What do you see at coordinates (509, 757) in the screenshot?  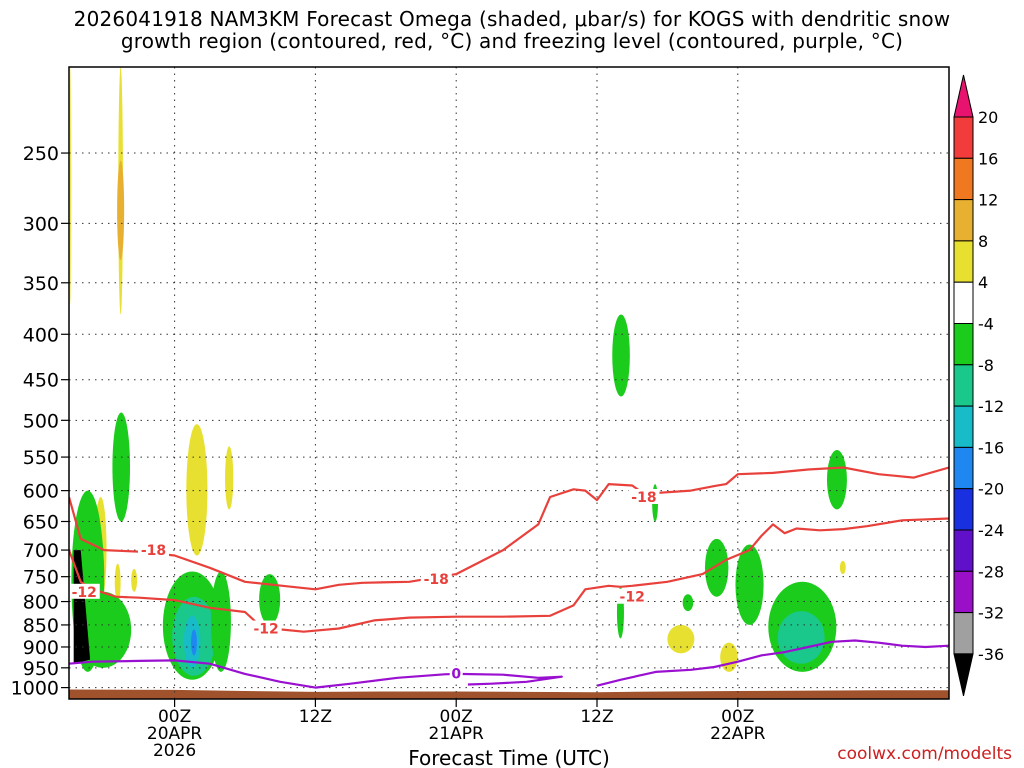 I see `x-axis-label: Forecast Time (UTC)` at bounding box center [509, 757].